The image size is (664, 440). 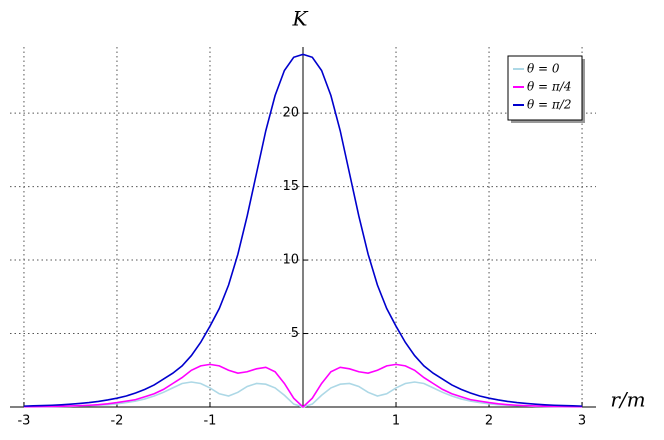 What do you see at coordinates (549, 87) in the screenshot?
I see `legend-label: θ = π/4` at bounding box center [549, 87].